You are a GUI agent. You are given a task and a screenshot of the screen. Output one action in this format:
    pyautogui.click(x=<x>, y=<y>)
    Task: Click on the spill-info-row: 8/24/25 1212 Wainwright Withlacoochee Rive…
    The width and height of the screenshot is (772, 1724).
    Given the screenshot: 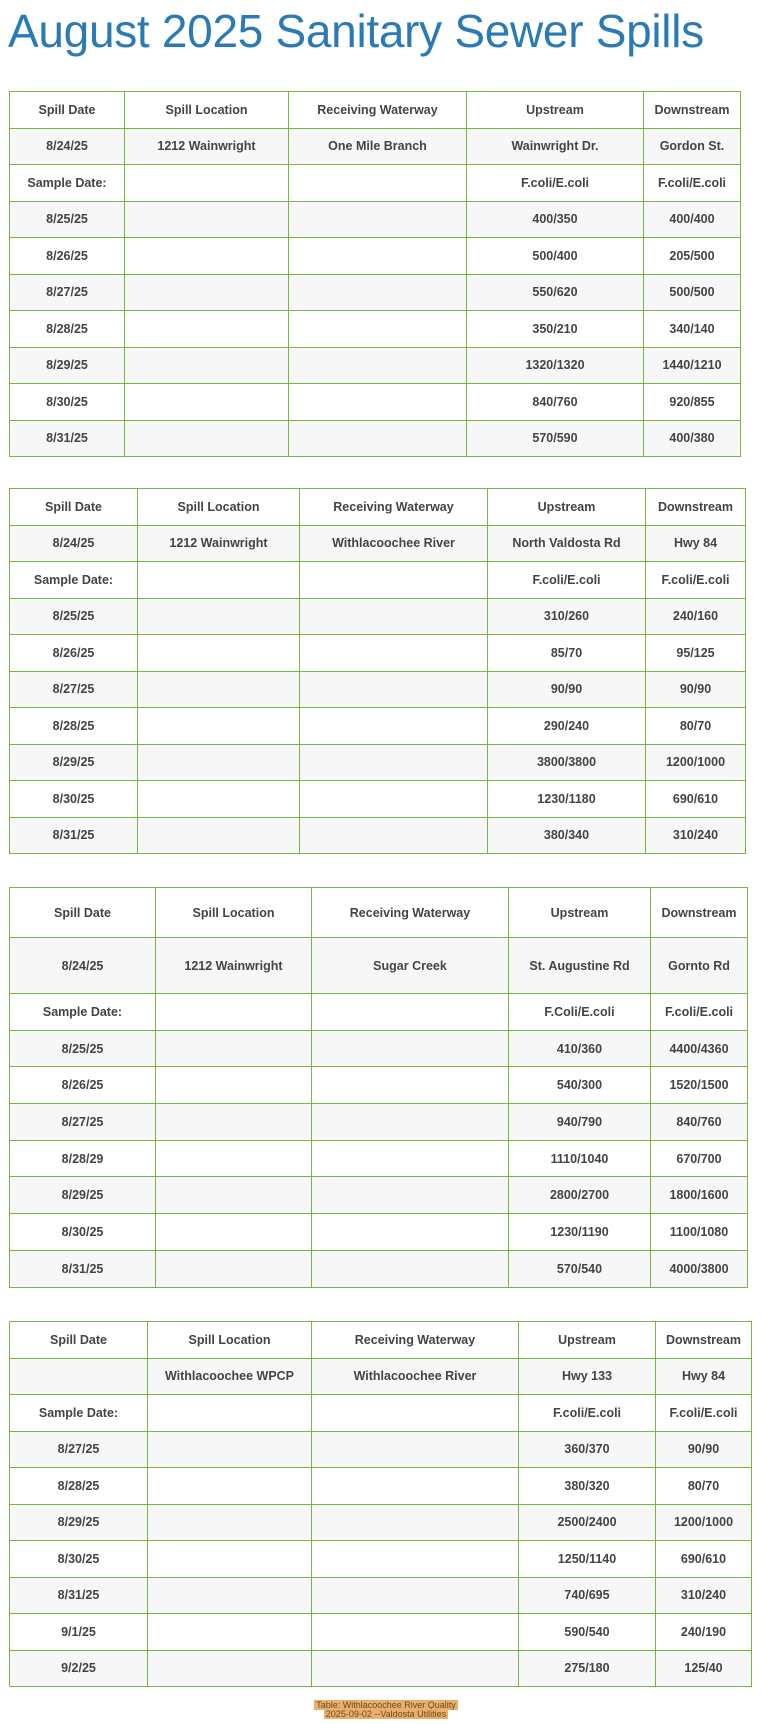 What is the action you would take?
    pyautogui.click(x=377, y=543)
    